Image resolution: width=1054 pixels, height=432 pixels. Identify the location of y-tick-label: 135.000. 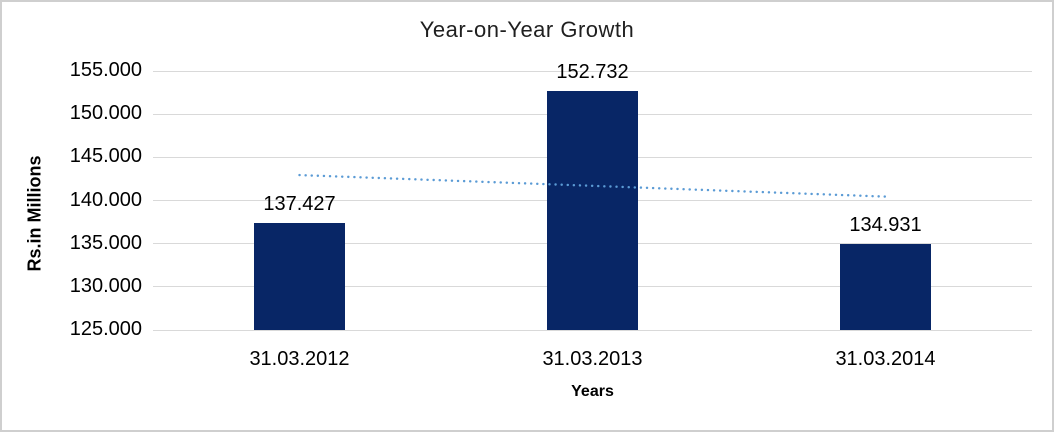
(105, 242).